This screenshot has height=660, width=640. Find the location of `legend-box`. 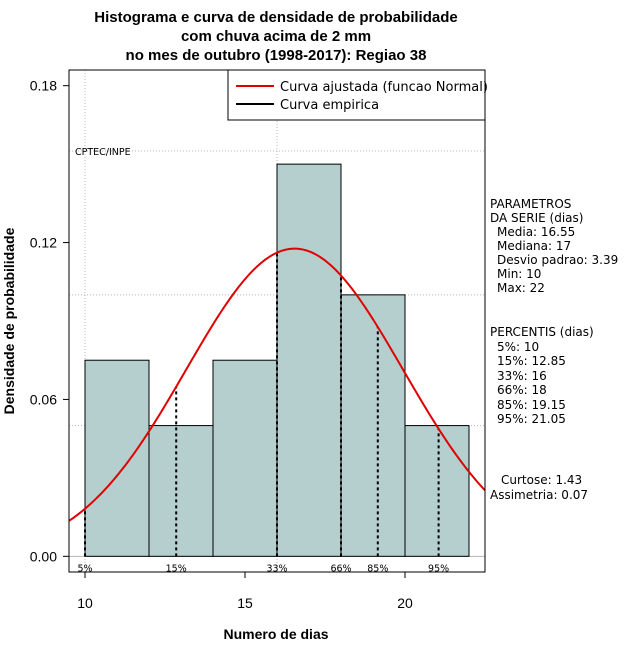

legend-box is located at coordinates (356, 95).